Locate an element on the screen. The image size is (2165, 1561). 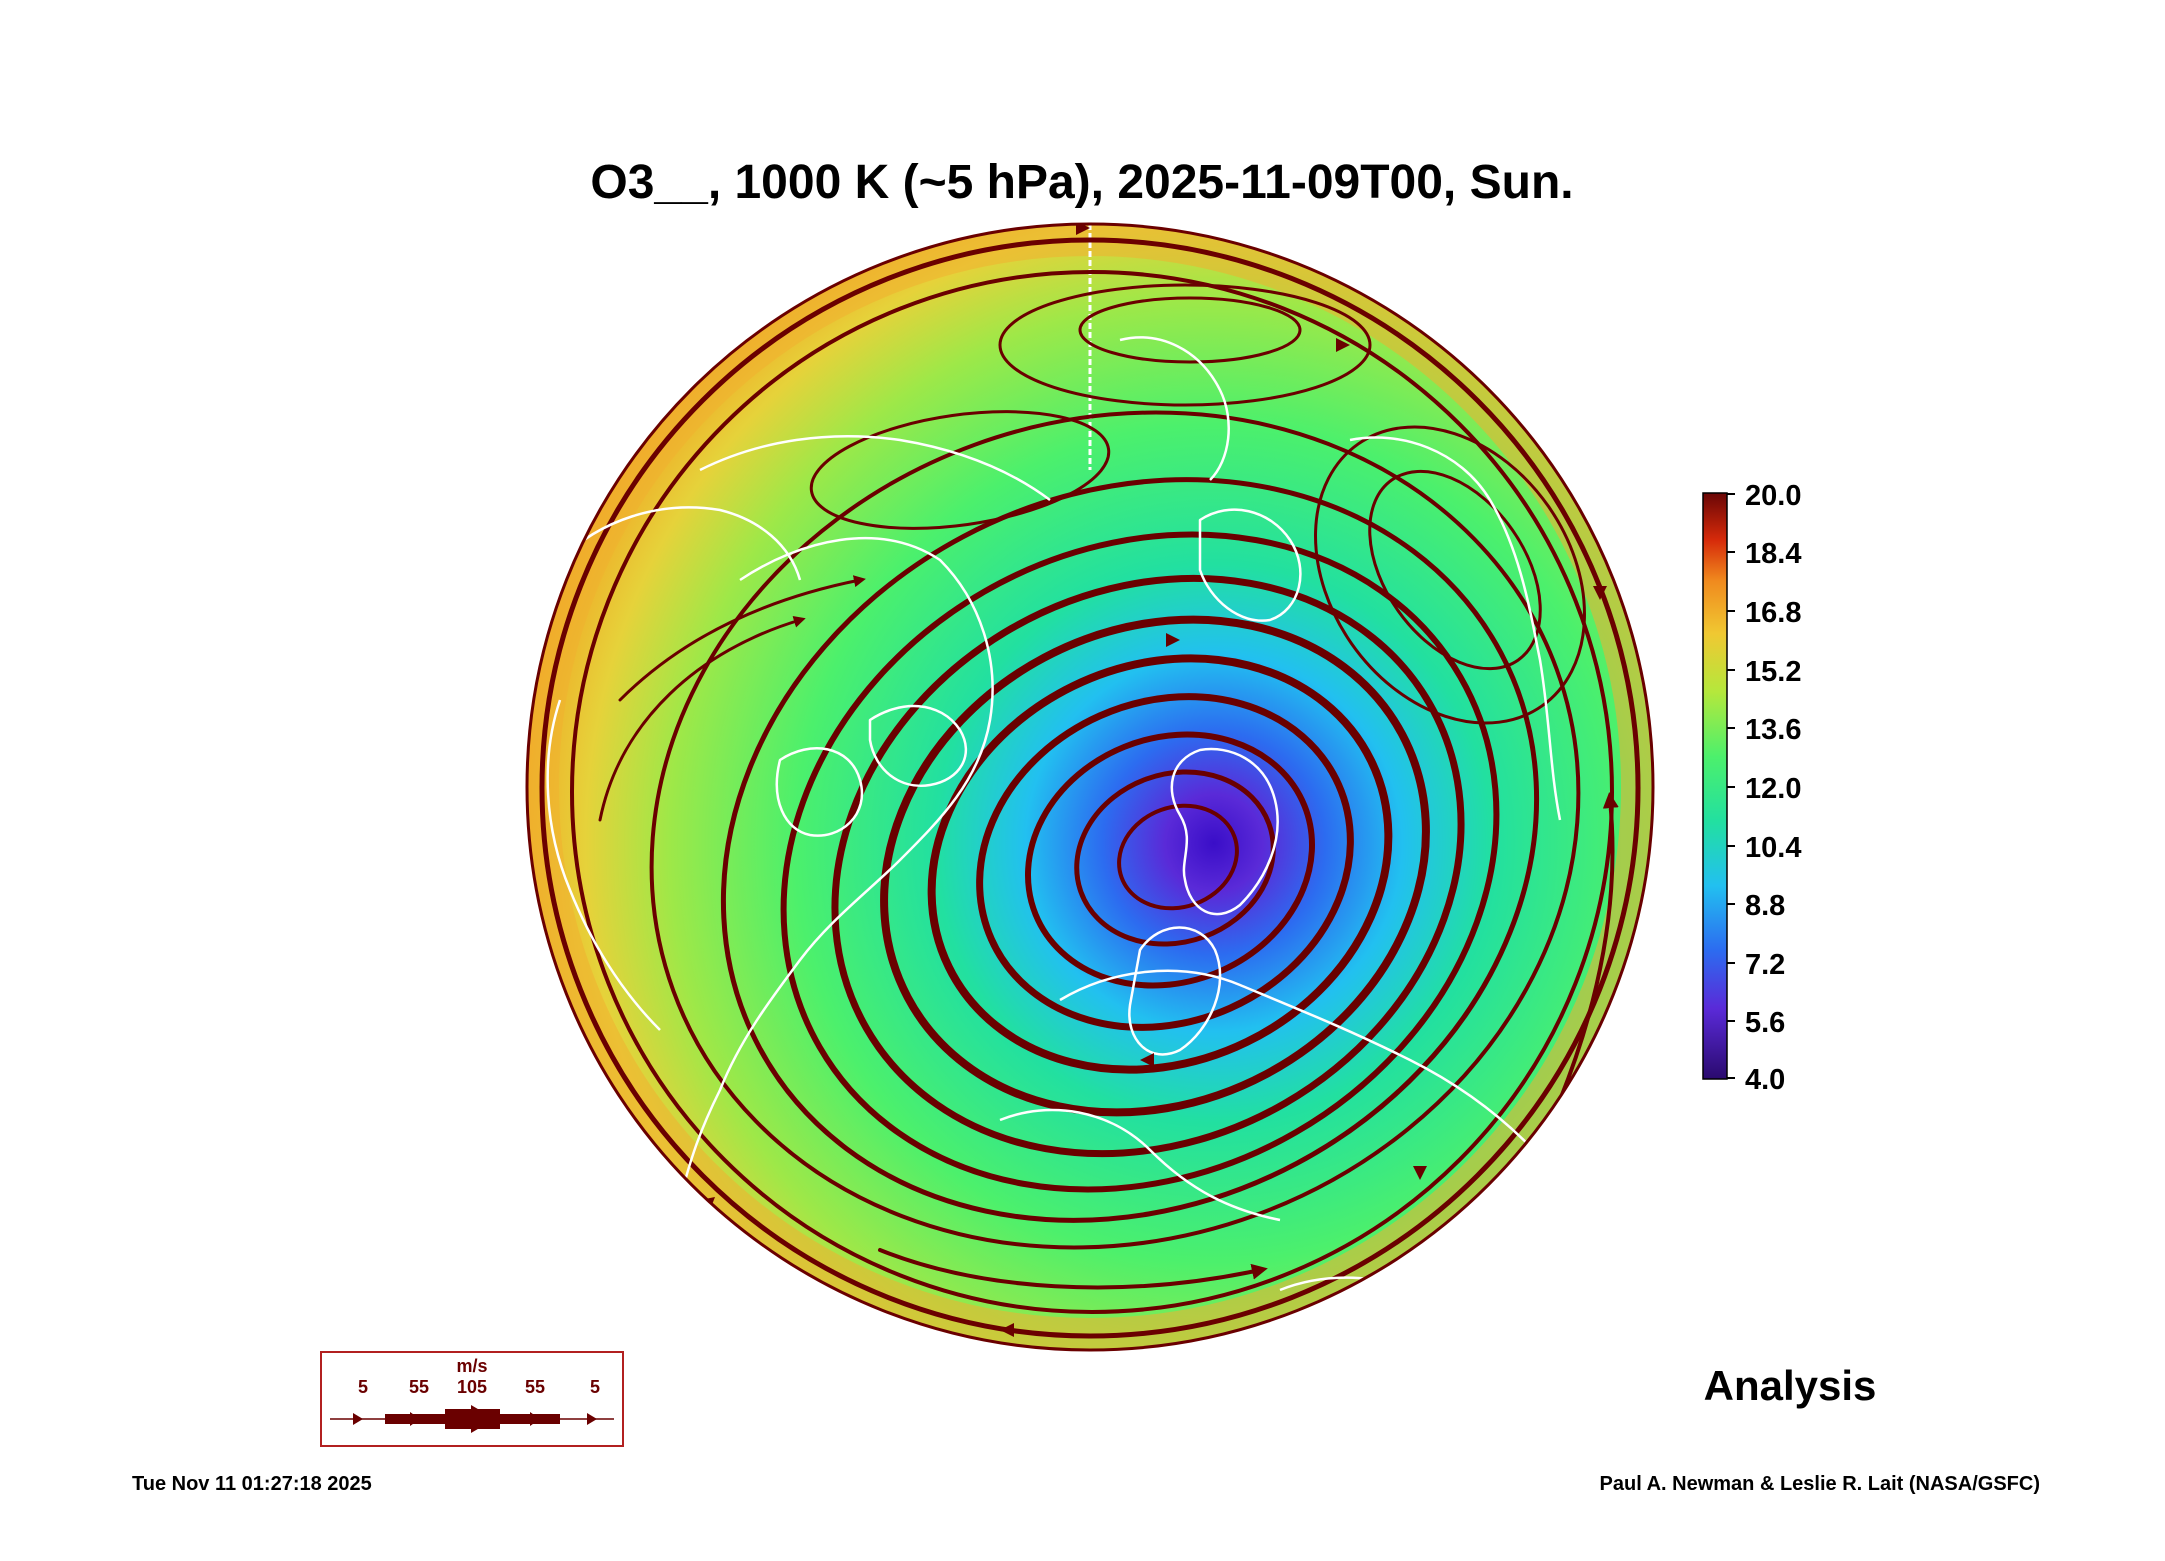
colorbar-tick-marks is located at coordinates (1731, 786).